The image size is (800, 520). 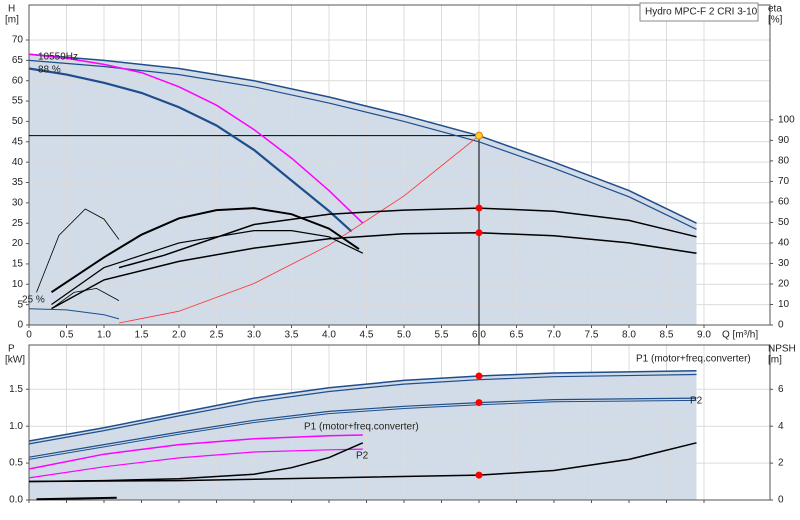 What do you see at coordinates (18, 101) in the screenshot?
I see `y-tick-label: 55` at bounding box center [18, 101].